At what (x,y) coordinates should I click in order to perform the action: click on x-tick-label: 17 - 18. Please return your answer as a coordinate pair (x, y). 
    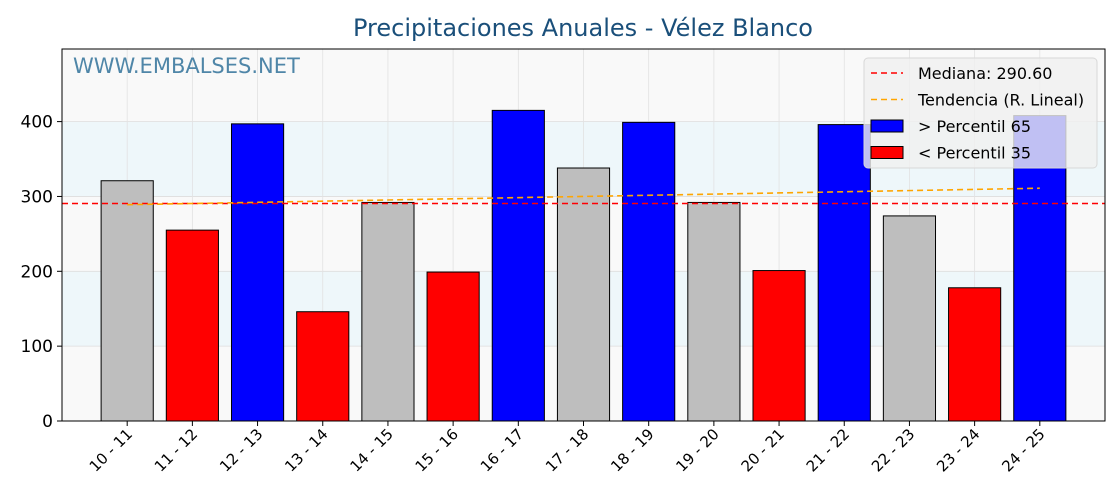
    Looking at the image, I should click on (567, 450).